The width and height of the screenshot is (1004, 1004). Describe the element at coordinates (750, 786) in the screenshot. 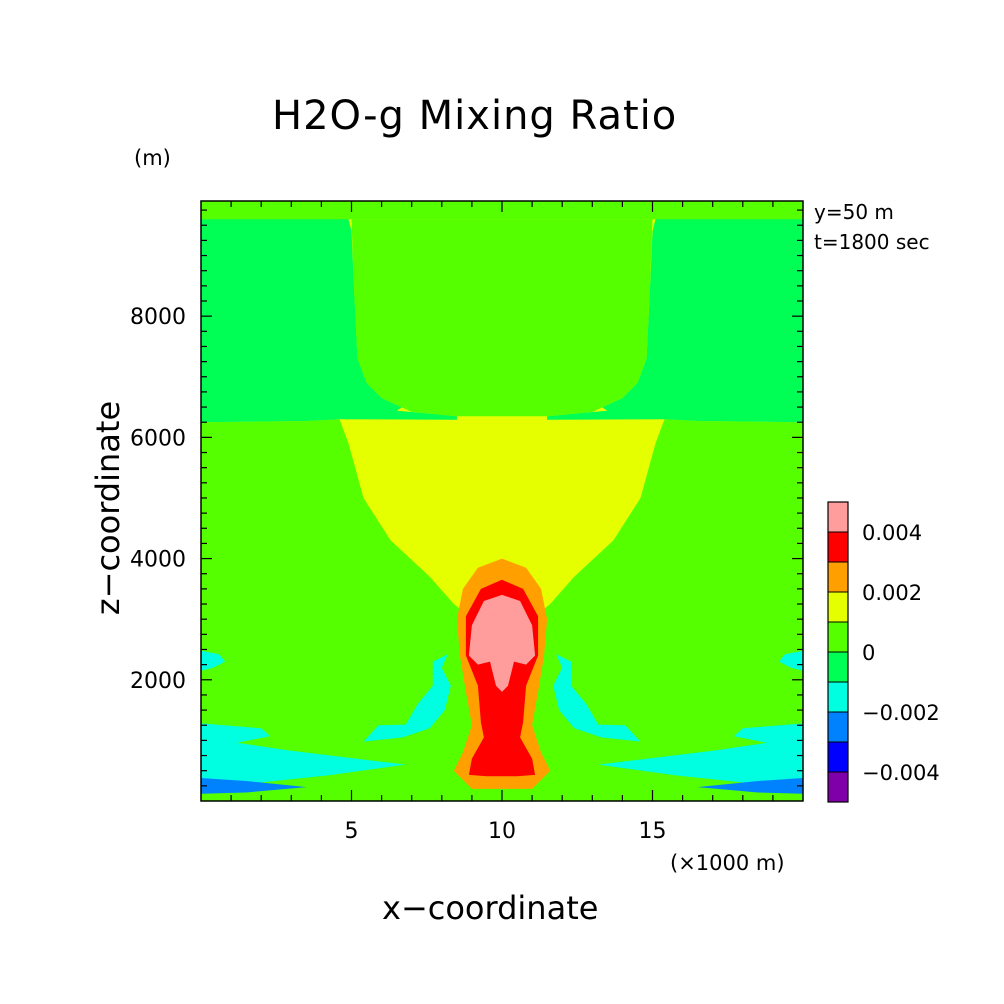

I see `right-surface-dry-lens` at that location.